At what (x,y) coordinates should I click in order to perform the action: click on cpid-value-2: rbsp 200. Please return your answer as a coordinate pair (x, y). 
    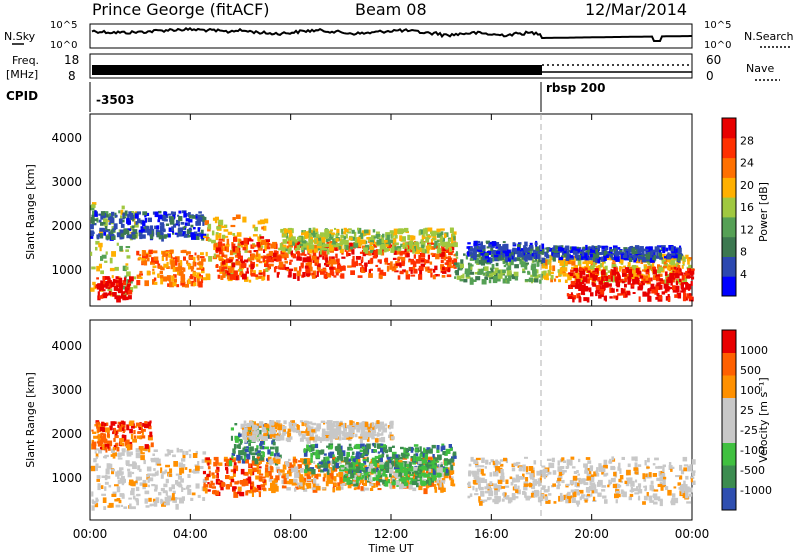
    Looking at the image, I should click on (575, 88).